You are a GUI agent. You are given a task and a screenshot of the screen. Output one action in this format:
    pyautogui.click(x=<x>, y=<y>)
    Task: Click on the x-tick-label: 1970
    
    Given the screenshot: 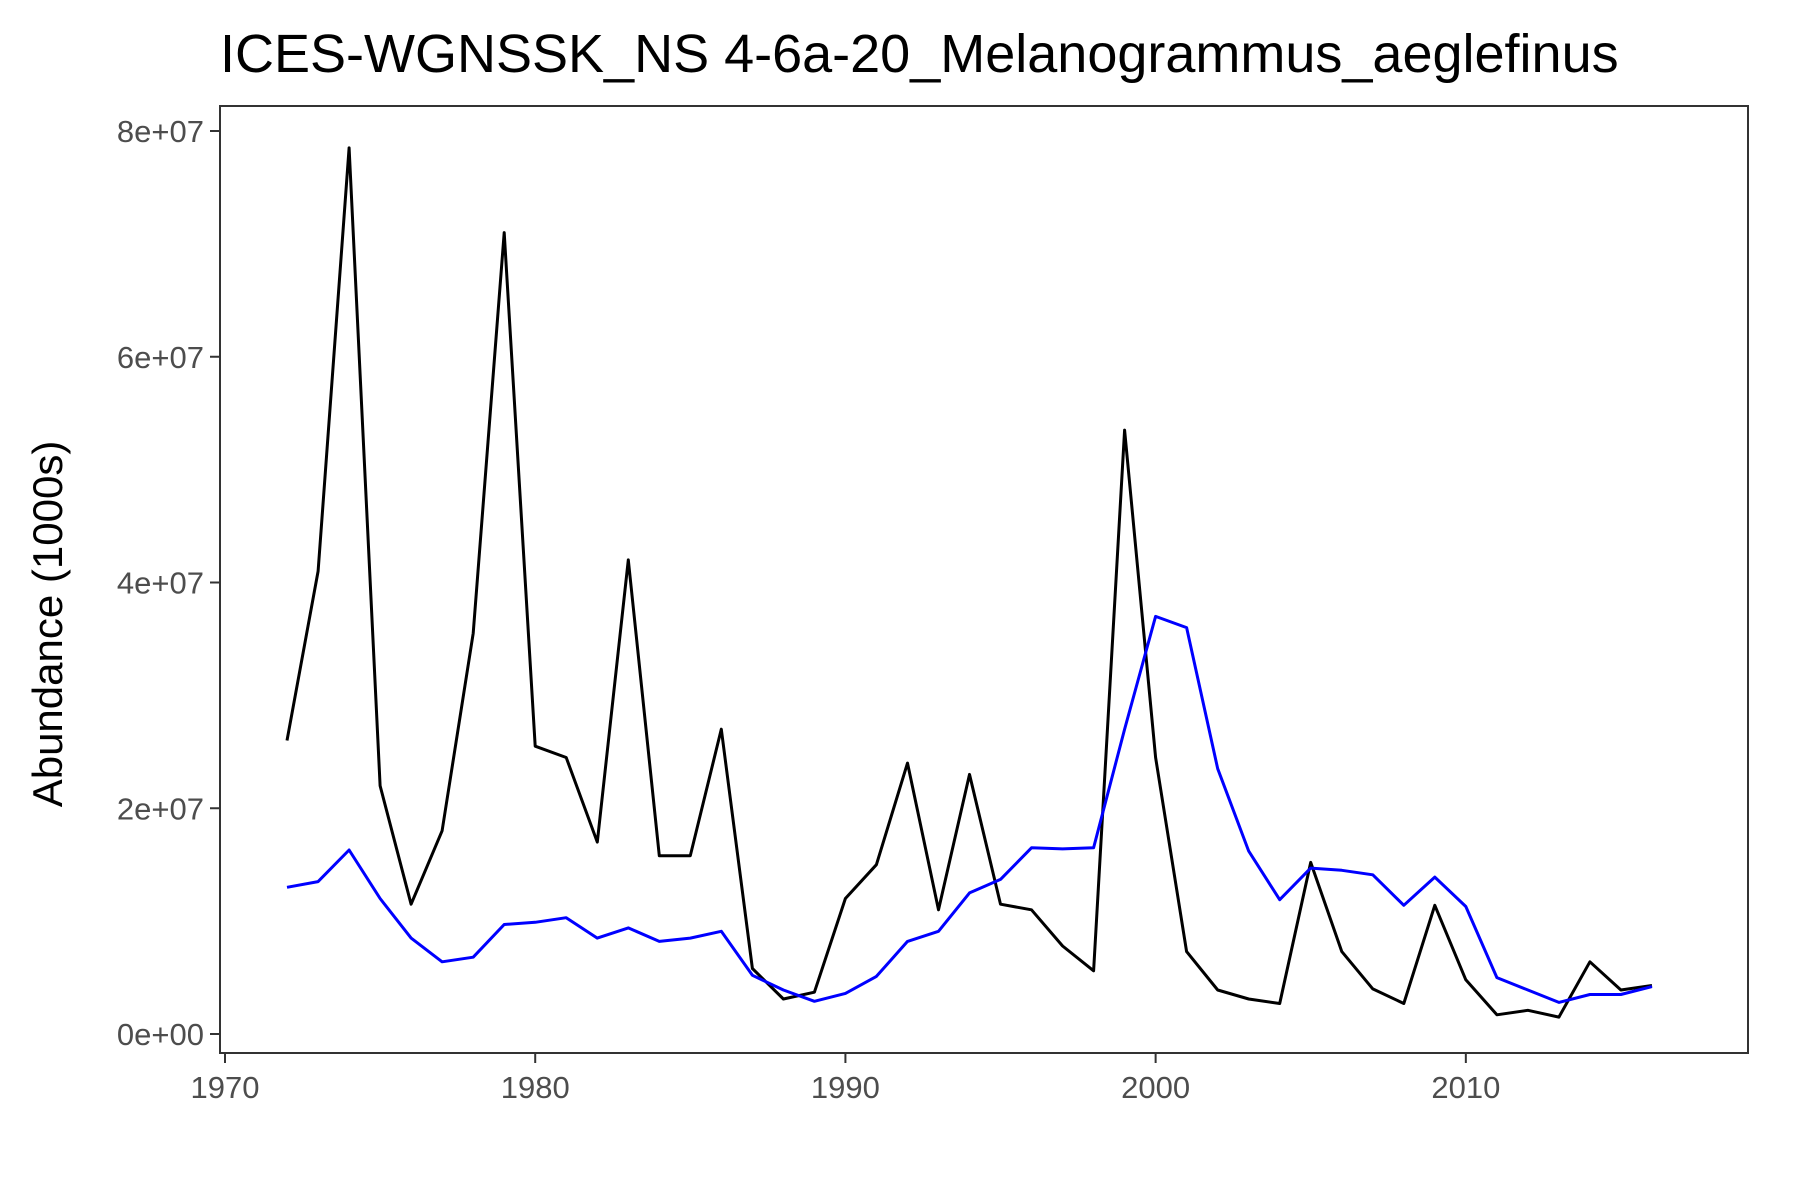 What is the action you would take?
    pyautogui.click(x=225, y=1087)
    